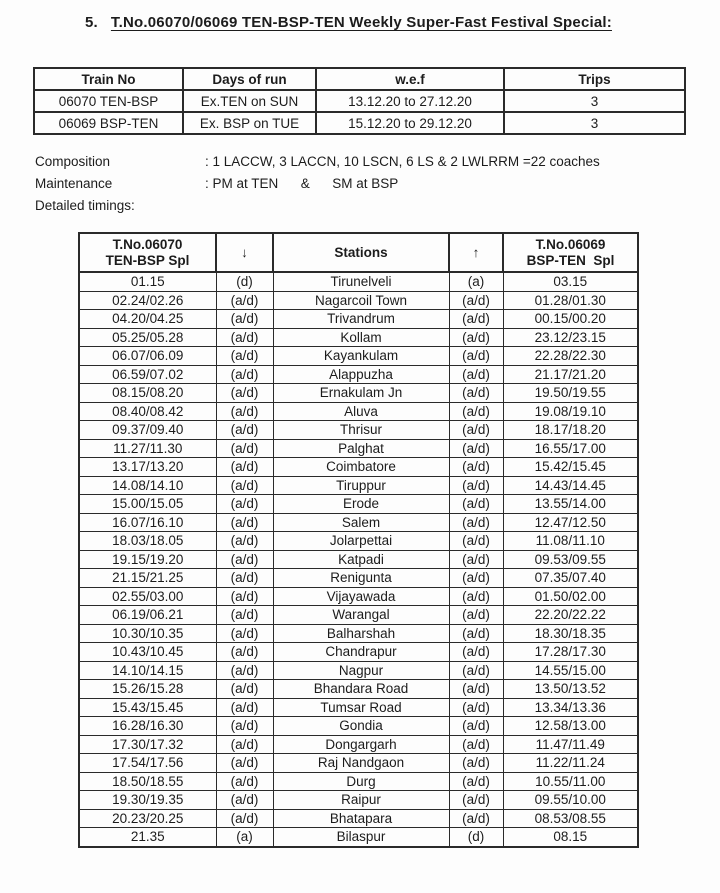  I want to click on station-cell: Jolarpettai, so click(361, 541).